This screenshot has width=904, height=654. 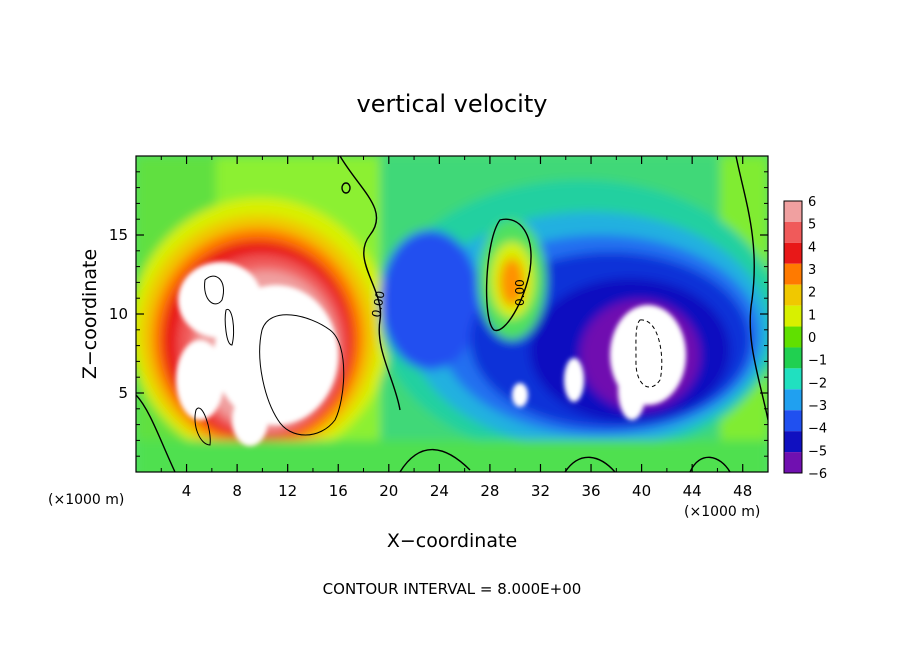 I want to click on colorbar-label: −6, so click(x=817, y=474).